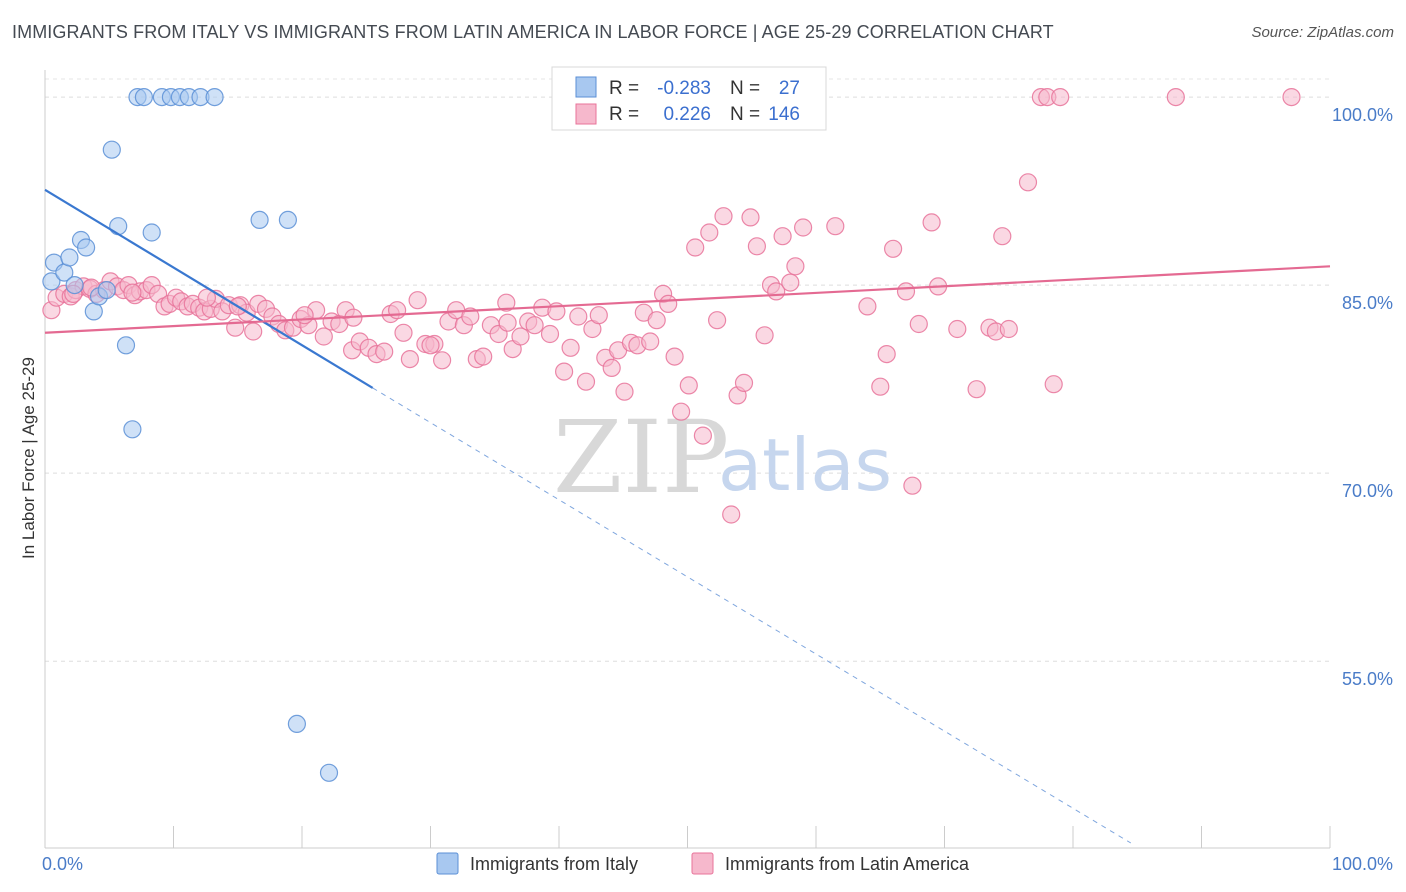  I want to click on x-tick-labels: 0.0% 100.0%, so click(717, 864).